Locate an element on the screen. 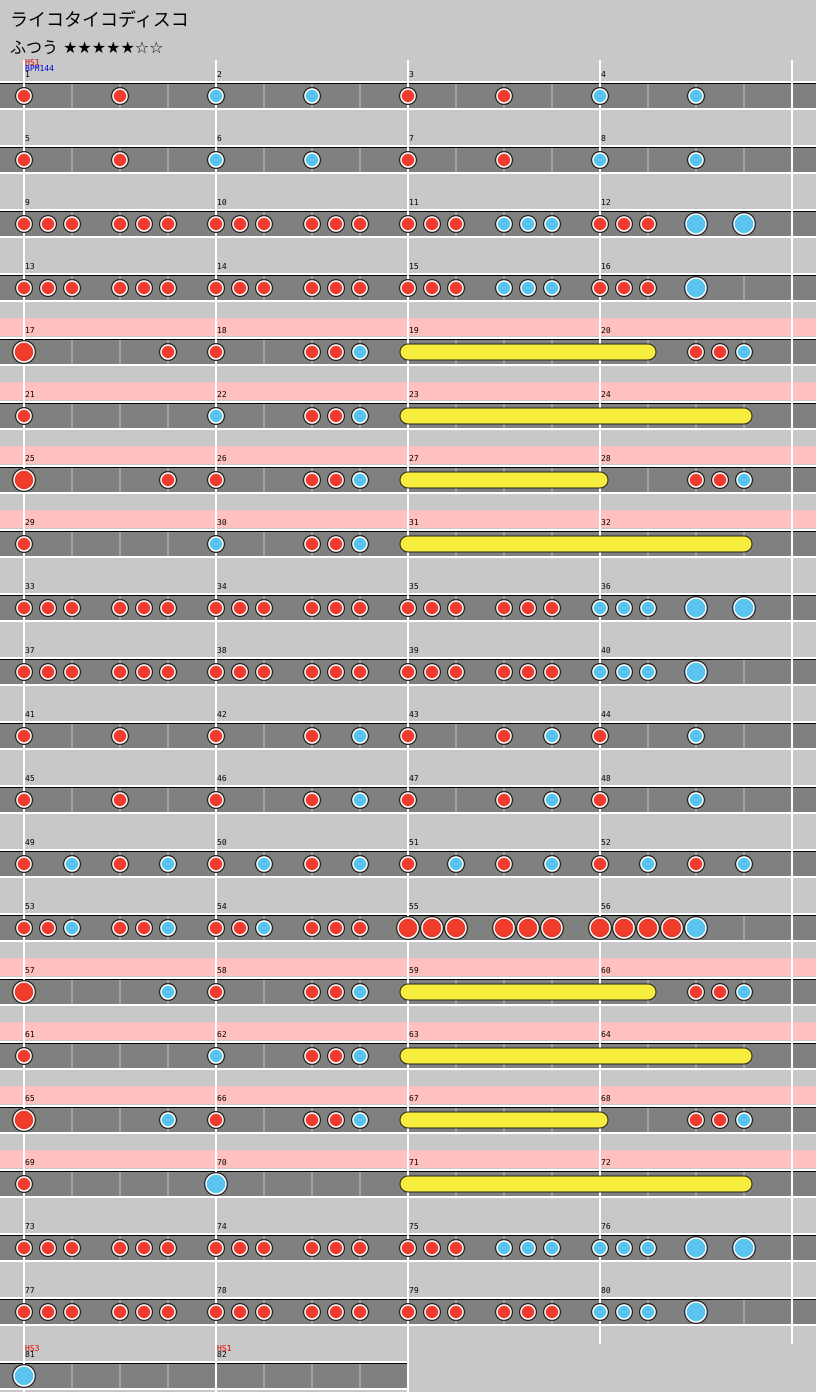 The width and height of the screenshot is (816, 1392). measure-number: 9 is located at coordinates (27, 202).